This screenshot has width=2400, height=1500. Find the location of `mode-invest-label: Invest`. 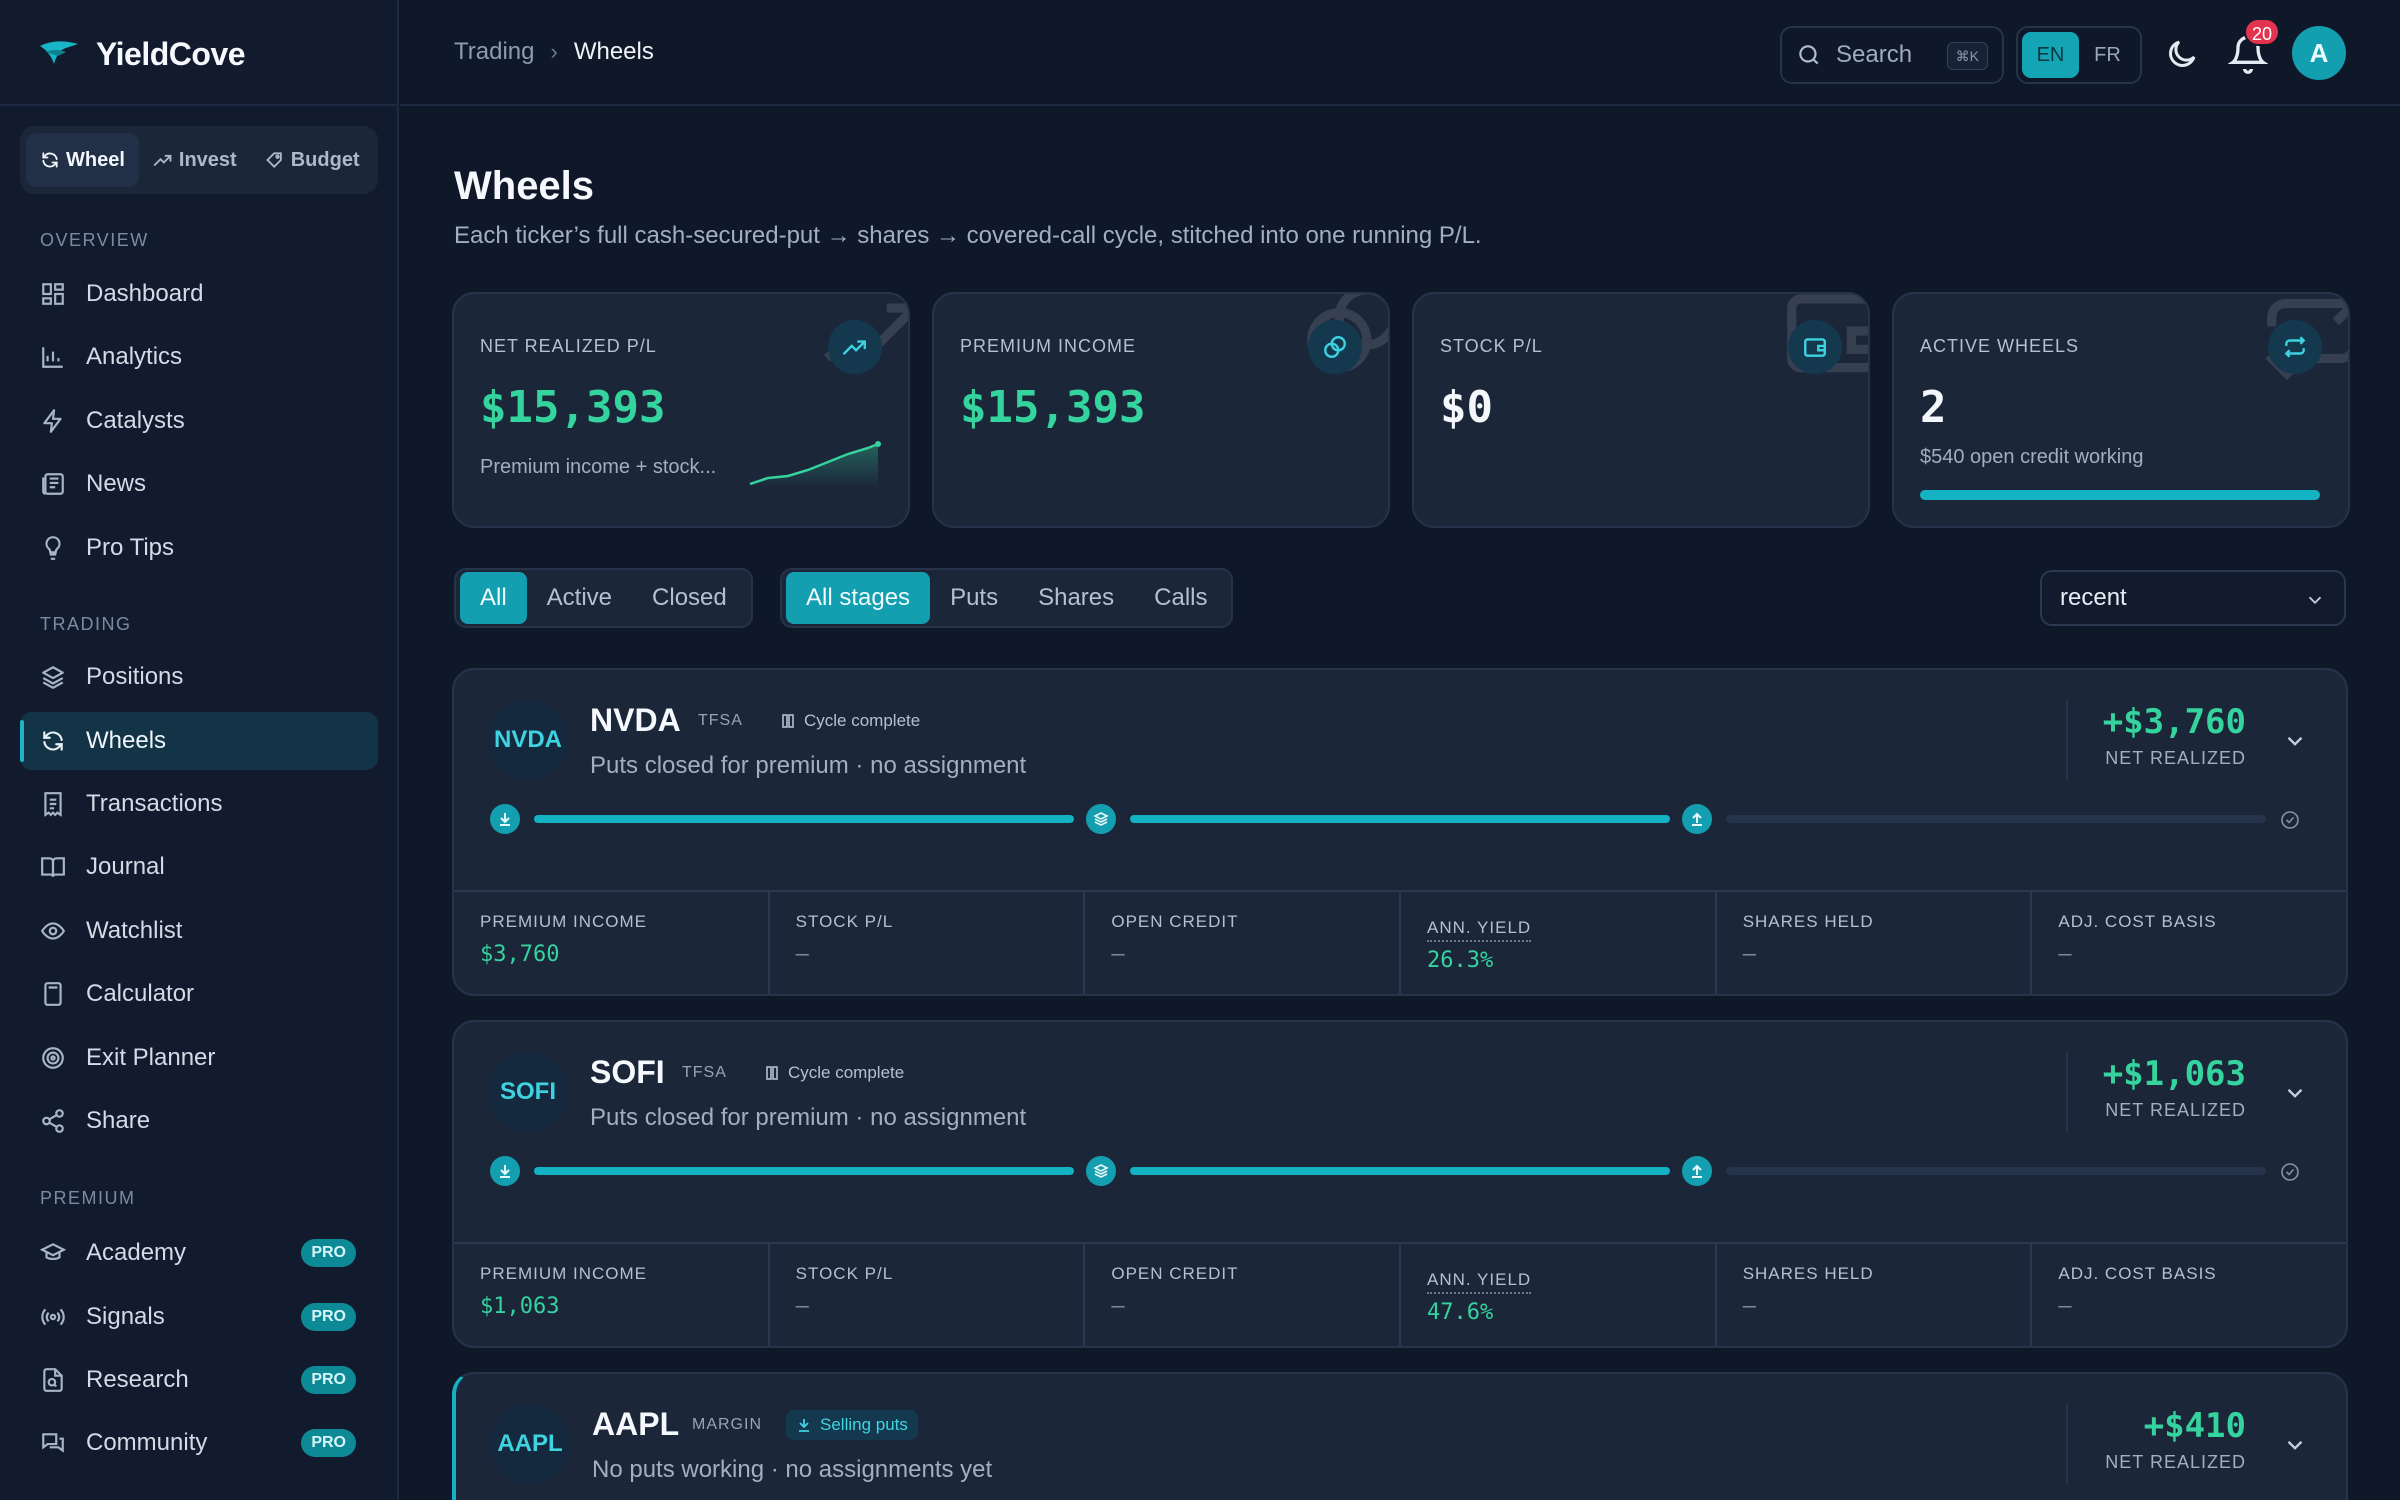

mode-invest-label: Invest is located at coordinates (207, 159).